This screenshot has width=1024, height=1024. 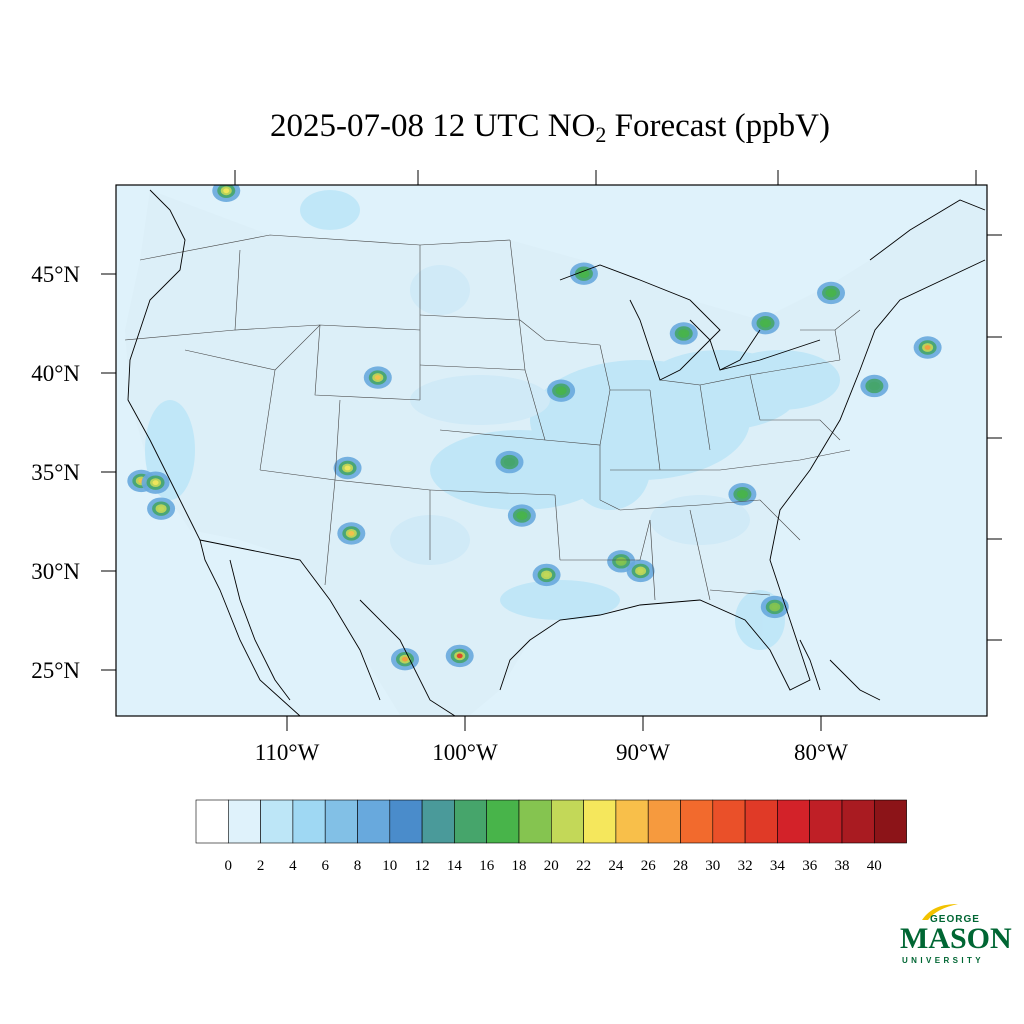 What do you see at coordinates (287, 752) in the screenshot?
I see `lon-label-110: 110°W` at bounding box center [287, 752].